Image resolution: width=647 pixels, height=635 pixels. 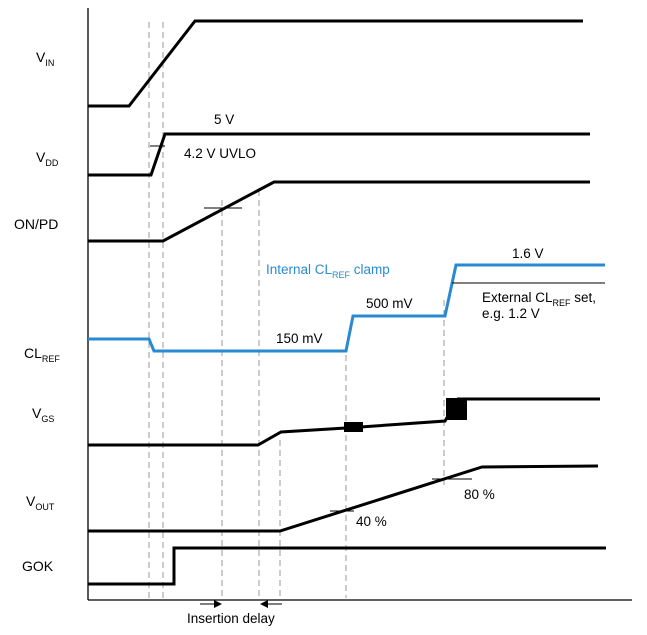 I want to click on annotation-internal-clamp: Internal CLREF clamp, so click(x=328, y=271).